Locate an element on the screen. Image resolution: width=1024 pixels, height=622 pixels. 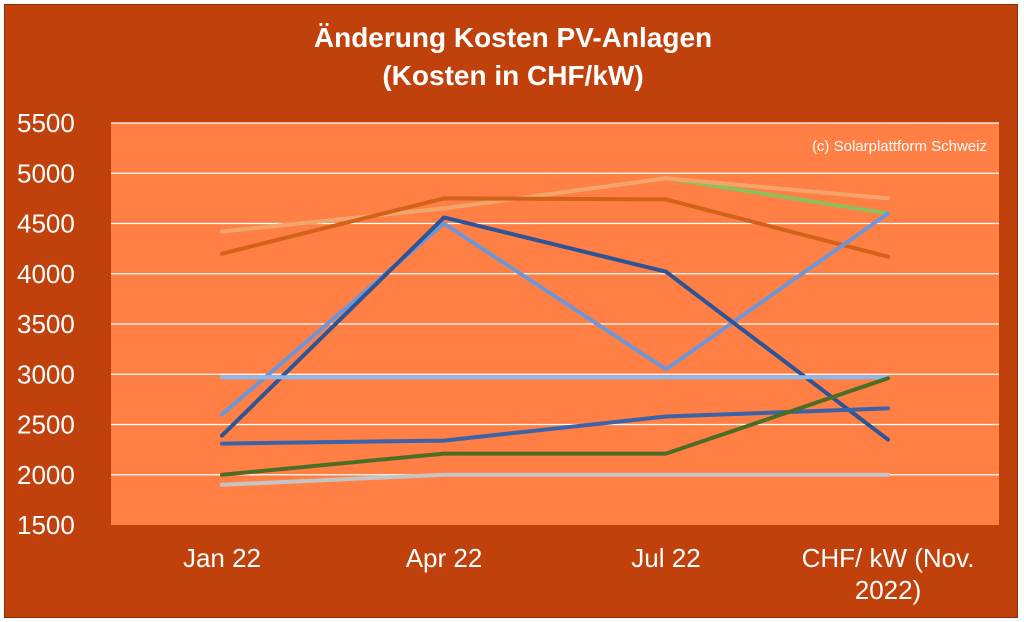
x-axis-categories: Jan 22 Apr 22 Jul 22 CHF/ kW (Nov. 2022) is located at coordinates (578, 574).